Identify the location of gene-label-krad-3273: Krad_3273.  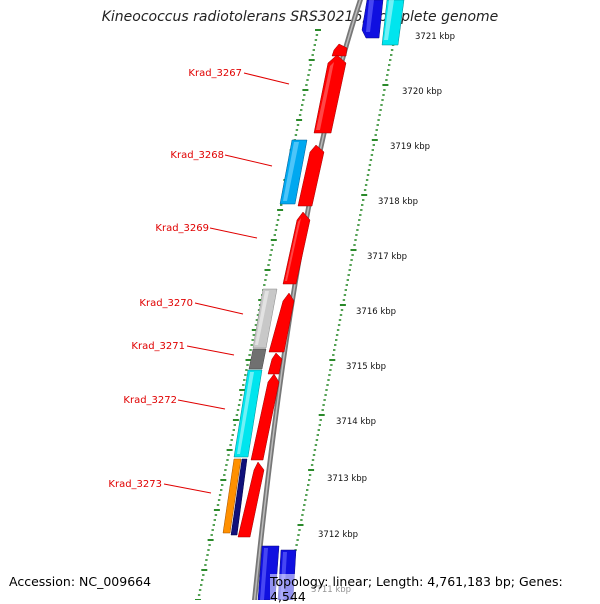
(135, 484).